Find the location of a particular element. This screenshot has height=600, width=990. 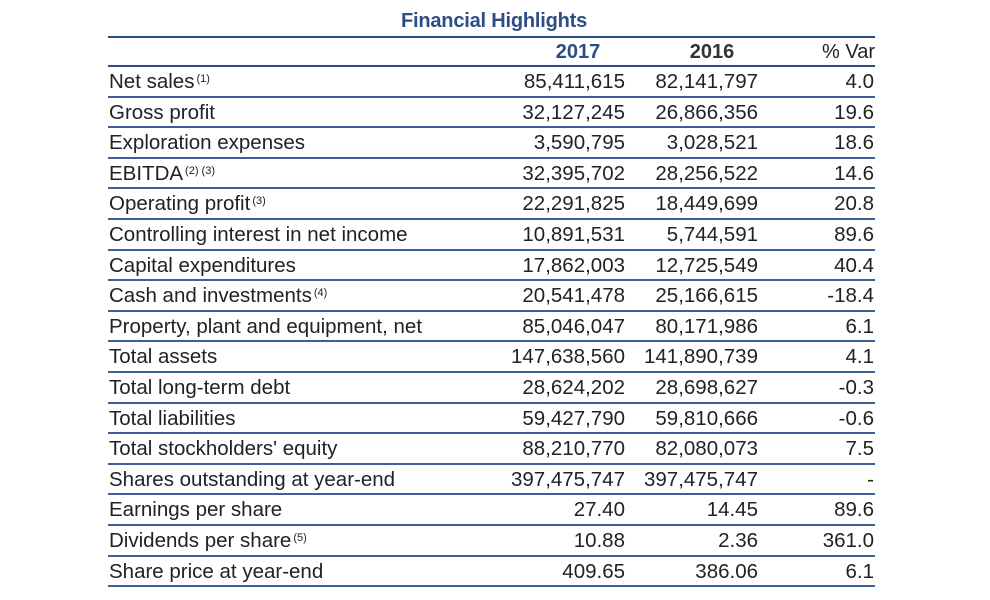

value-2017: 3,590,795 is located at coordinates (579, 143).